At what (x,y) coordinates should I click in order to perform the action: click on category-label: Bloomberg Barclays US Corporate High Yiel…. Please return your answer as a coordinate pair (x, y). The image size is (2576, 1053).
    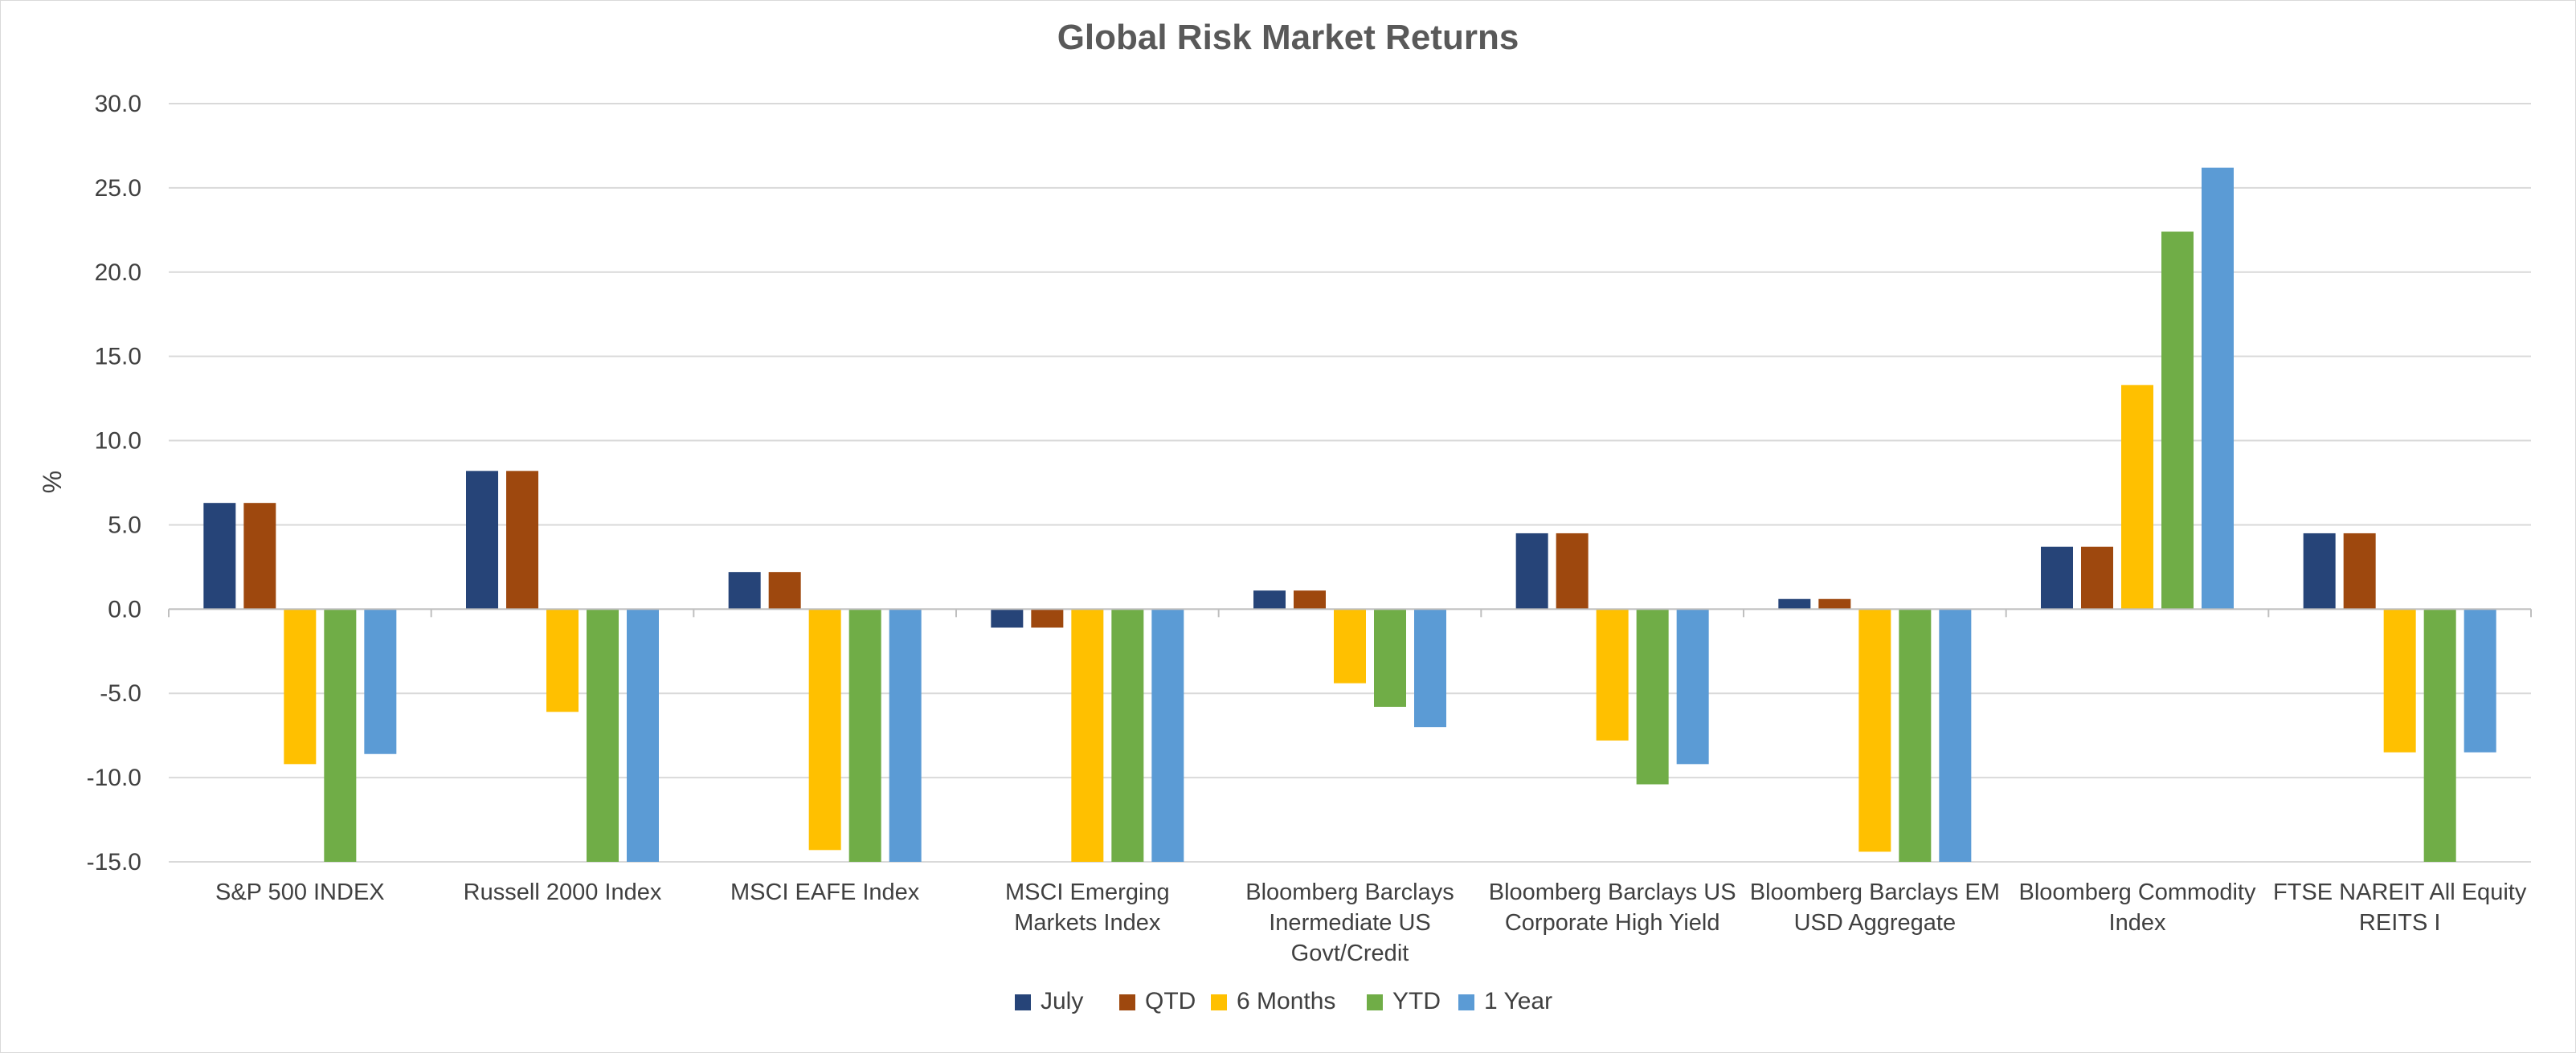
    Looking at the image, I should click on (1613, 908).